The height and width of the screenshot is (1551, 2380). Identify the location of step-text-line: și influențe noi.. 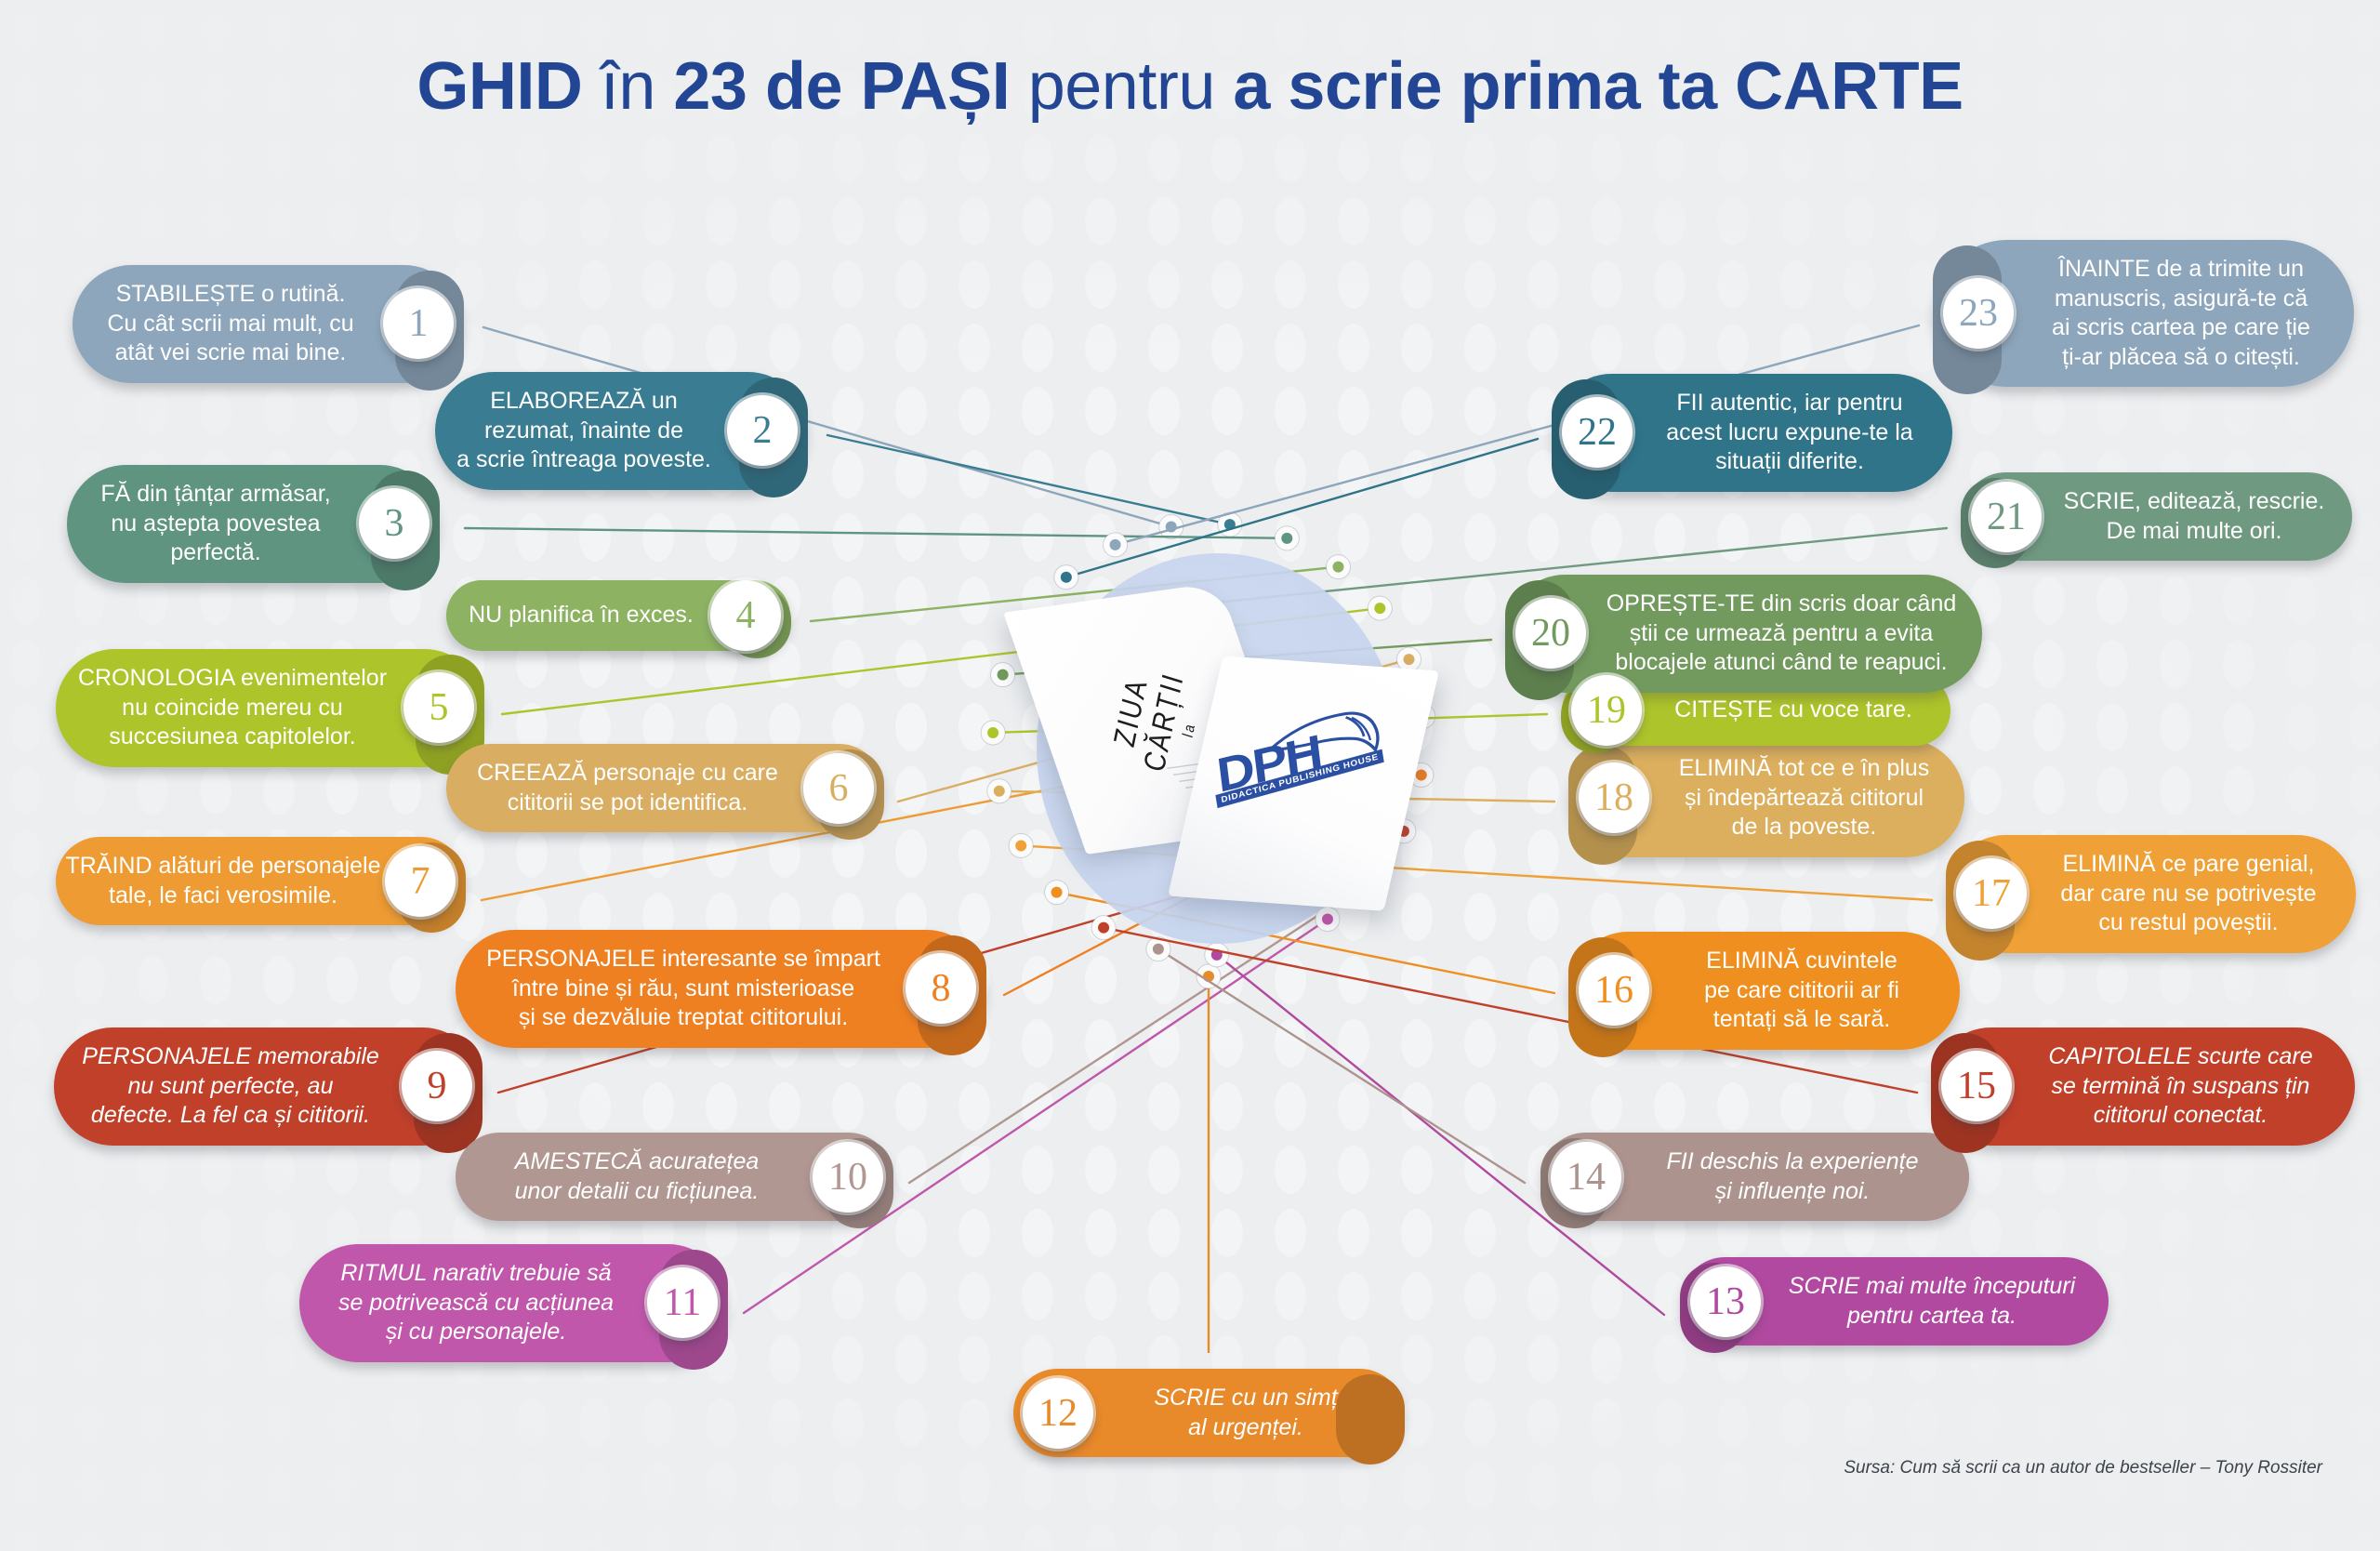
(1792, 1190).